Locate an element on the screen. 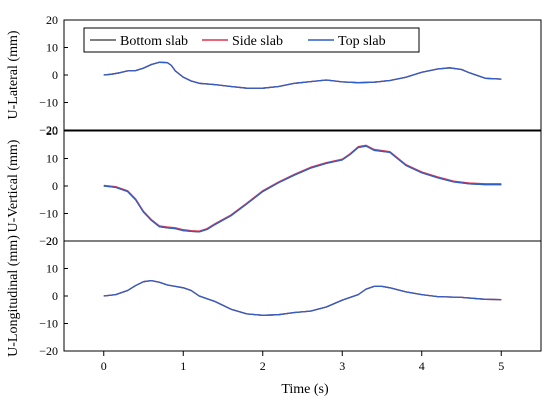 The image size is (550, 403). x-tick-label: 2 is located at coordinates (263, 366).